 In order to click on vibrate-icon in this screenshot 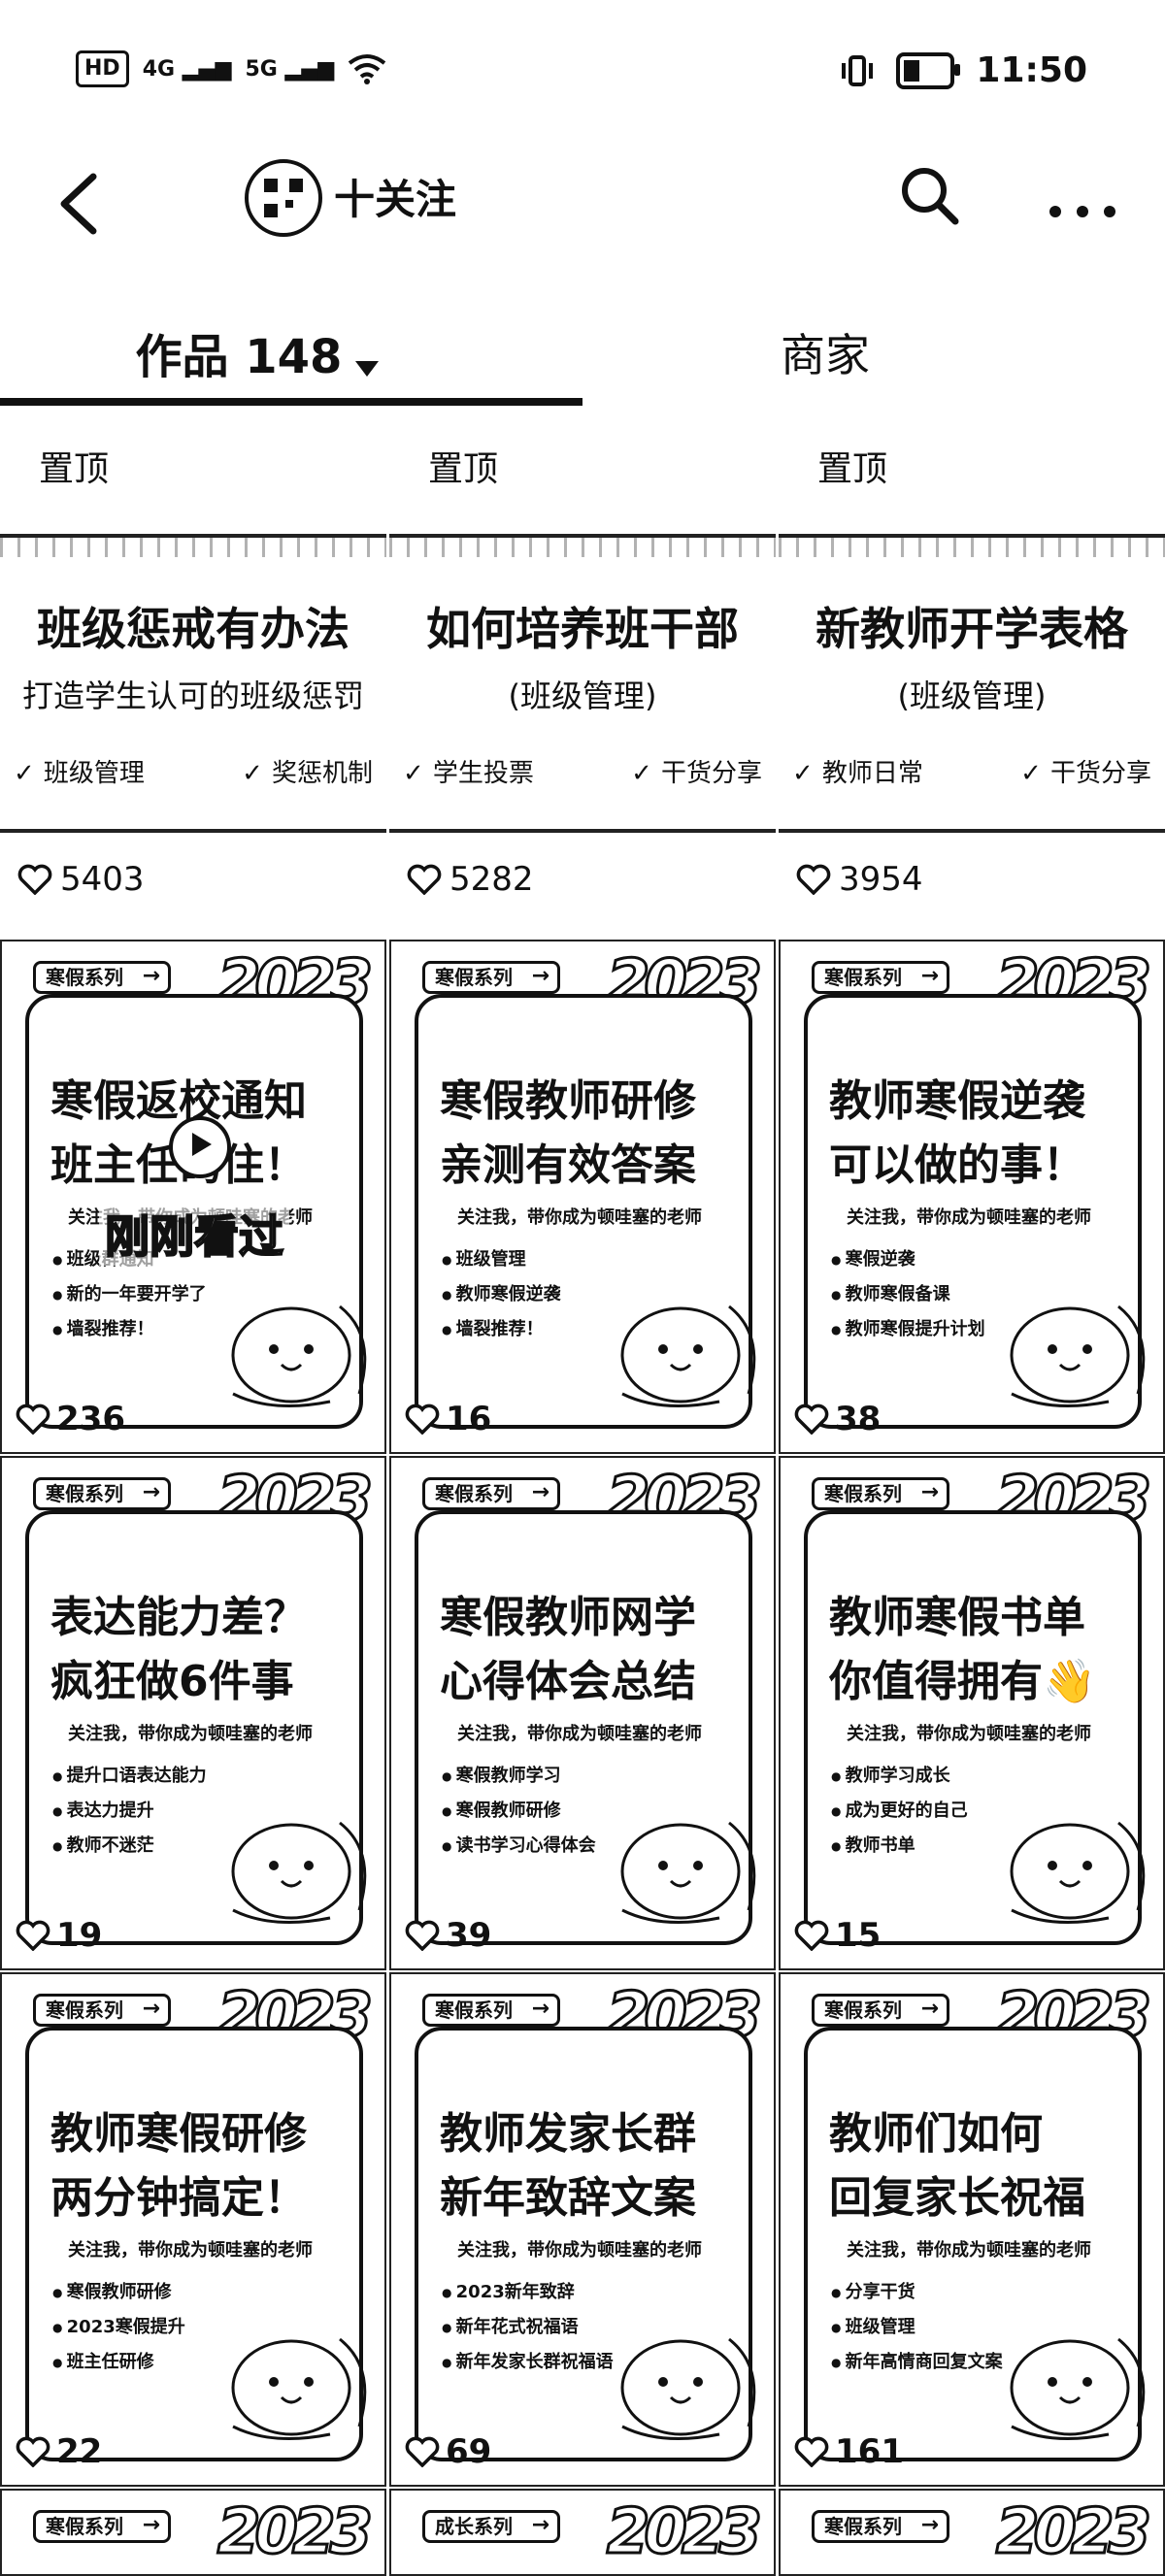, I will do `click(858, 70)`.